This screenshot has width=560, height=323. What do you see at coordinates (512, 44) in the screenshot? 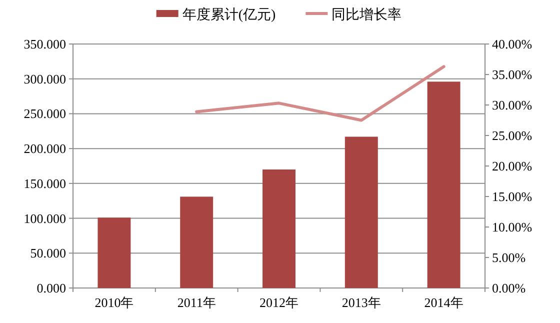
I see `y2-tick-label: 40.00%` at bounding box center [512, 44].